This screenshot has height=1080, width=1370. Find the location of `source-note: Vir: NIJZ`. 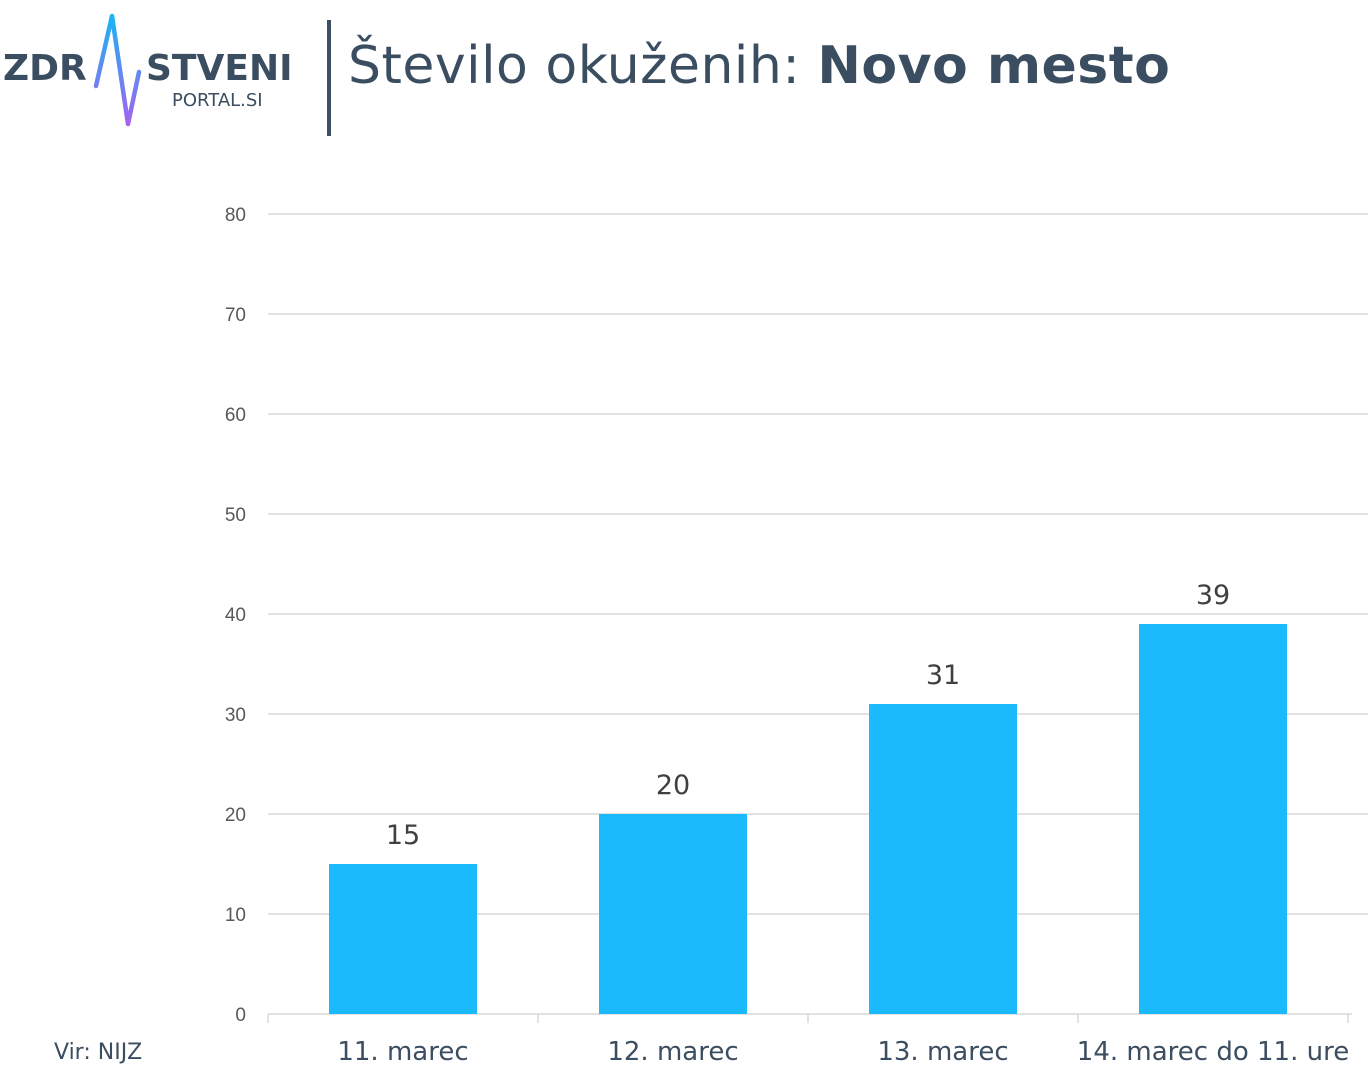

source-note: Vir: NIJZ is located at coordinates (98, 1052).